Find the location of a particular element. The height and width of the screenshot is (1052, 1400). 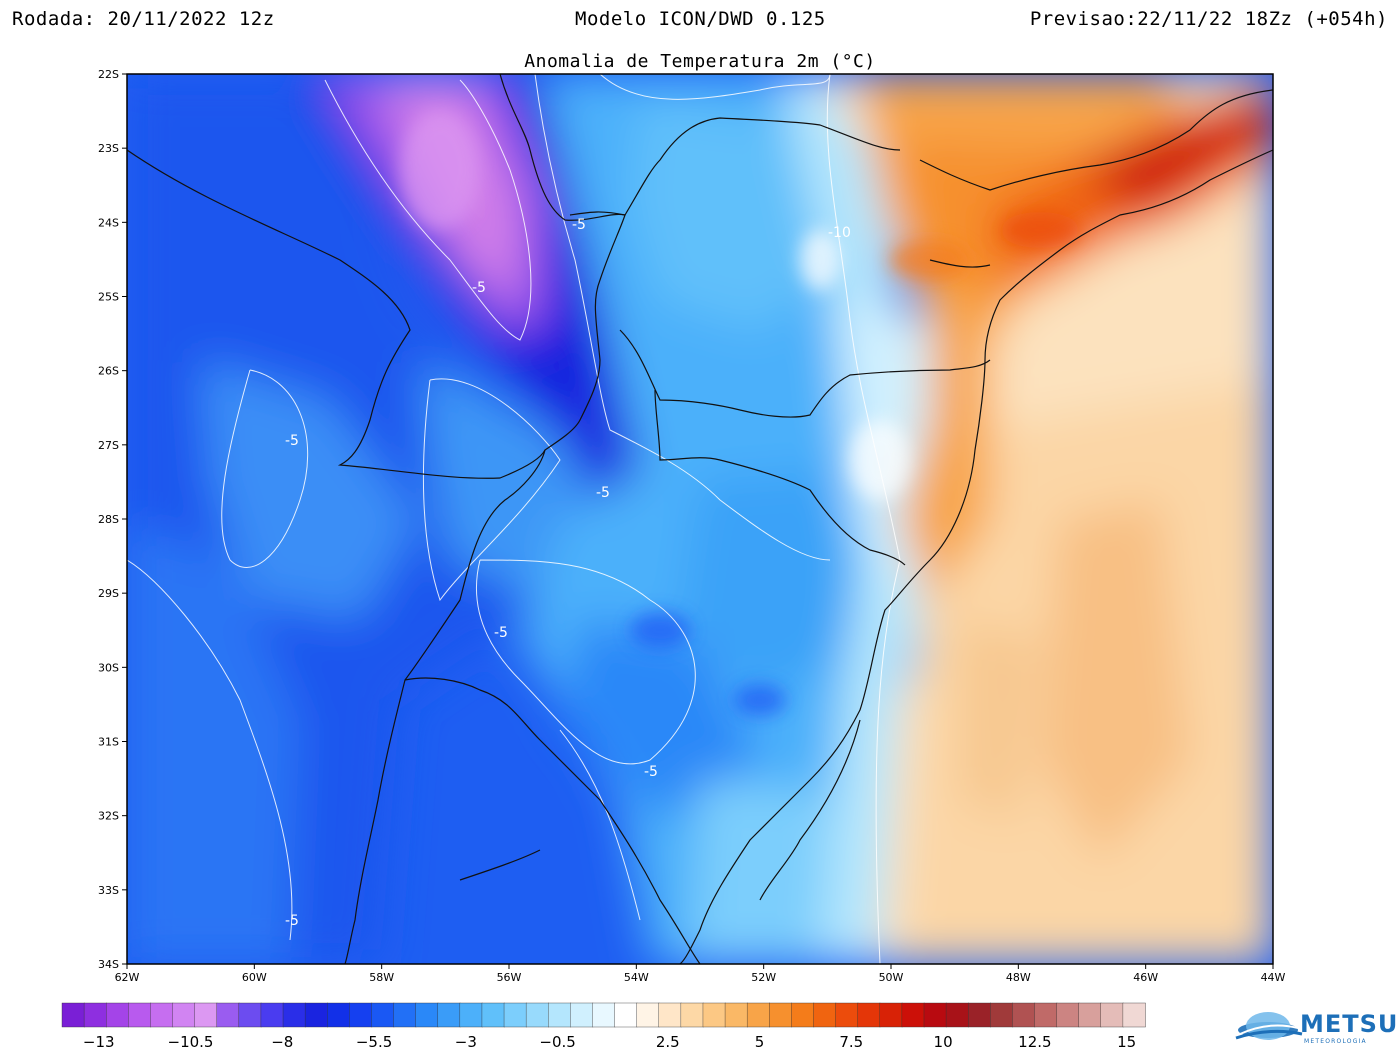

lon-tick-label: 44W is located at coordinates (1273, 977).